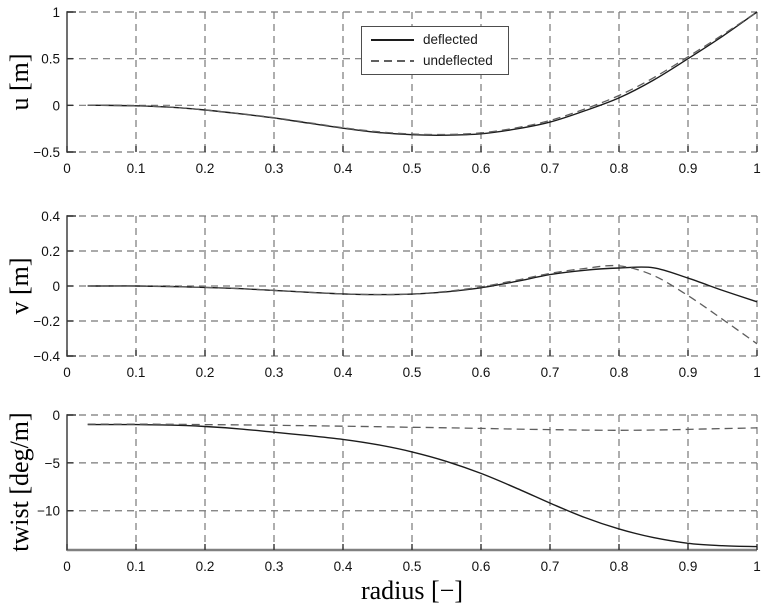 This screenshot has width=765, height=612. Describe the element at coordinates (392, 61) in the screenshot. I see `dashed-line-sample` at that location.